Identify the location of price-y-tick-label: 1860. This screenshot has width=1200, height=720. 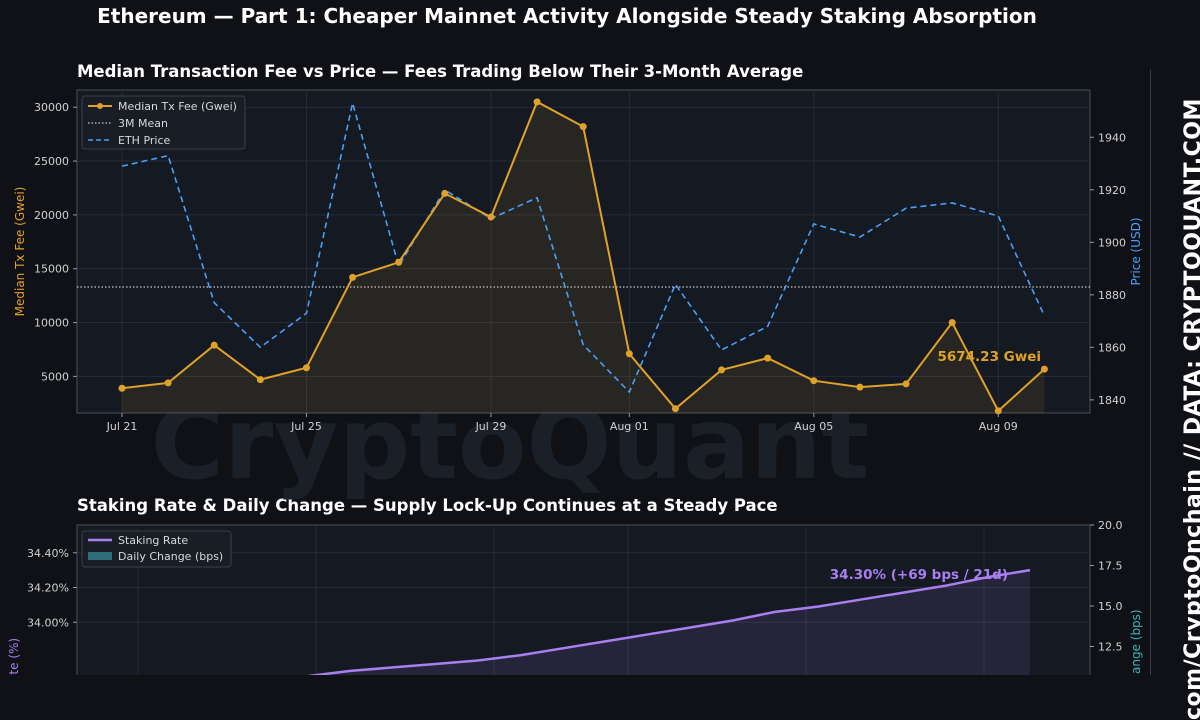
(1112, 347).